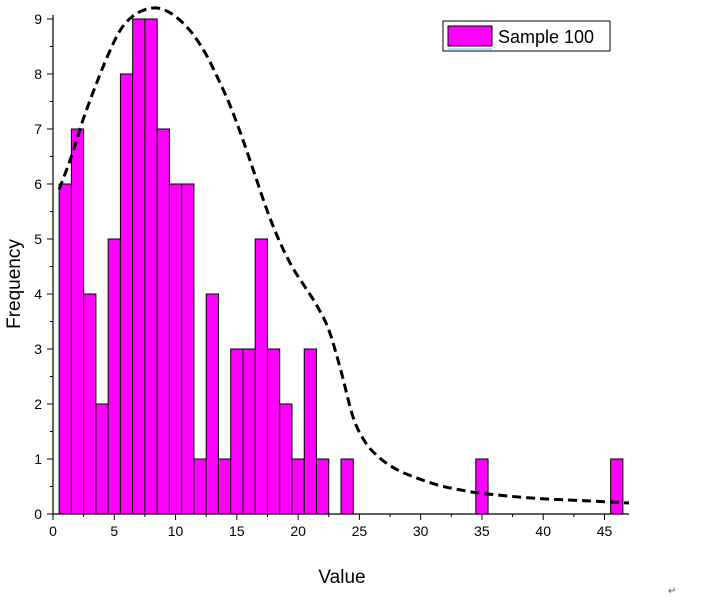  I want to click on y-tick-label: 5, so click(38, 239).